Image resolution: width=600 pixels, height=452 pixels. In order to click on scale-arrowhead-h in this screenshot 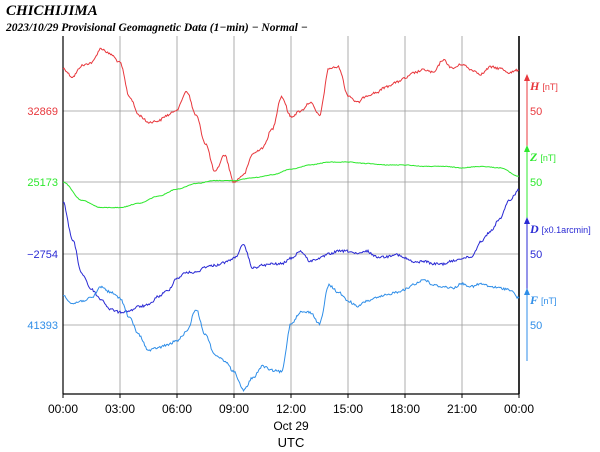, I will do `click(527, 77)`.